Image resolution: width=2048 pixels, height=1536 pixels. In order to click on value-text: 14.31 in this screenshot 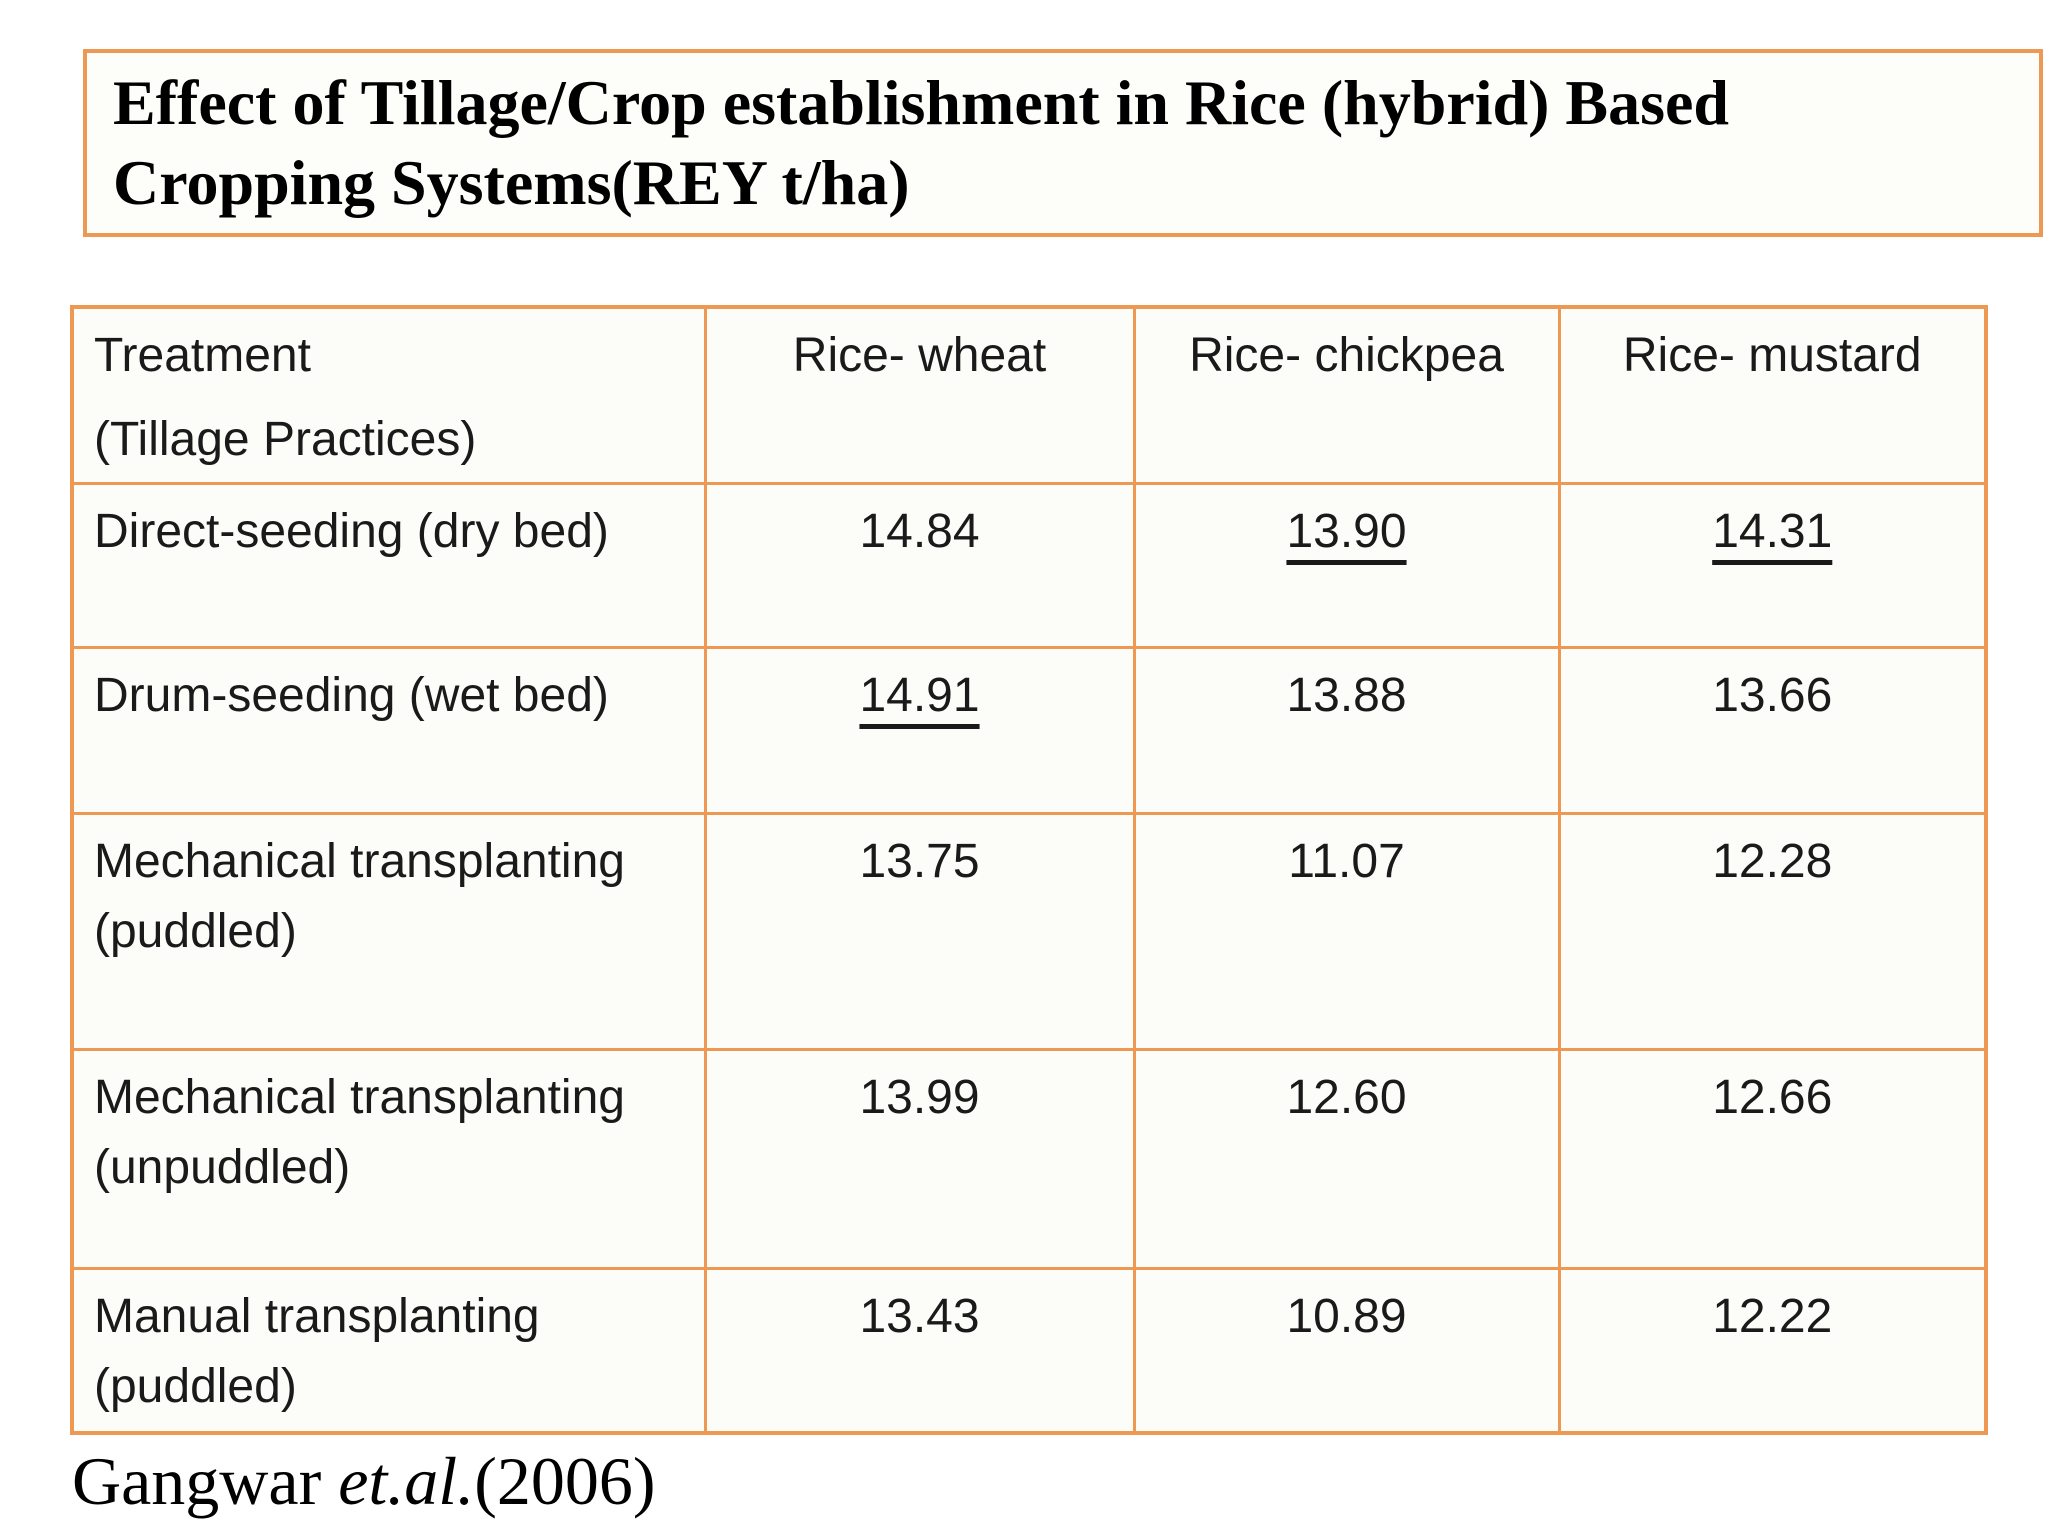, I will do `click(1772, 532)`.